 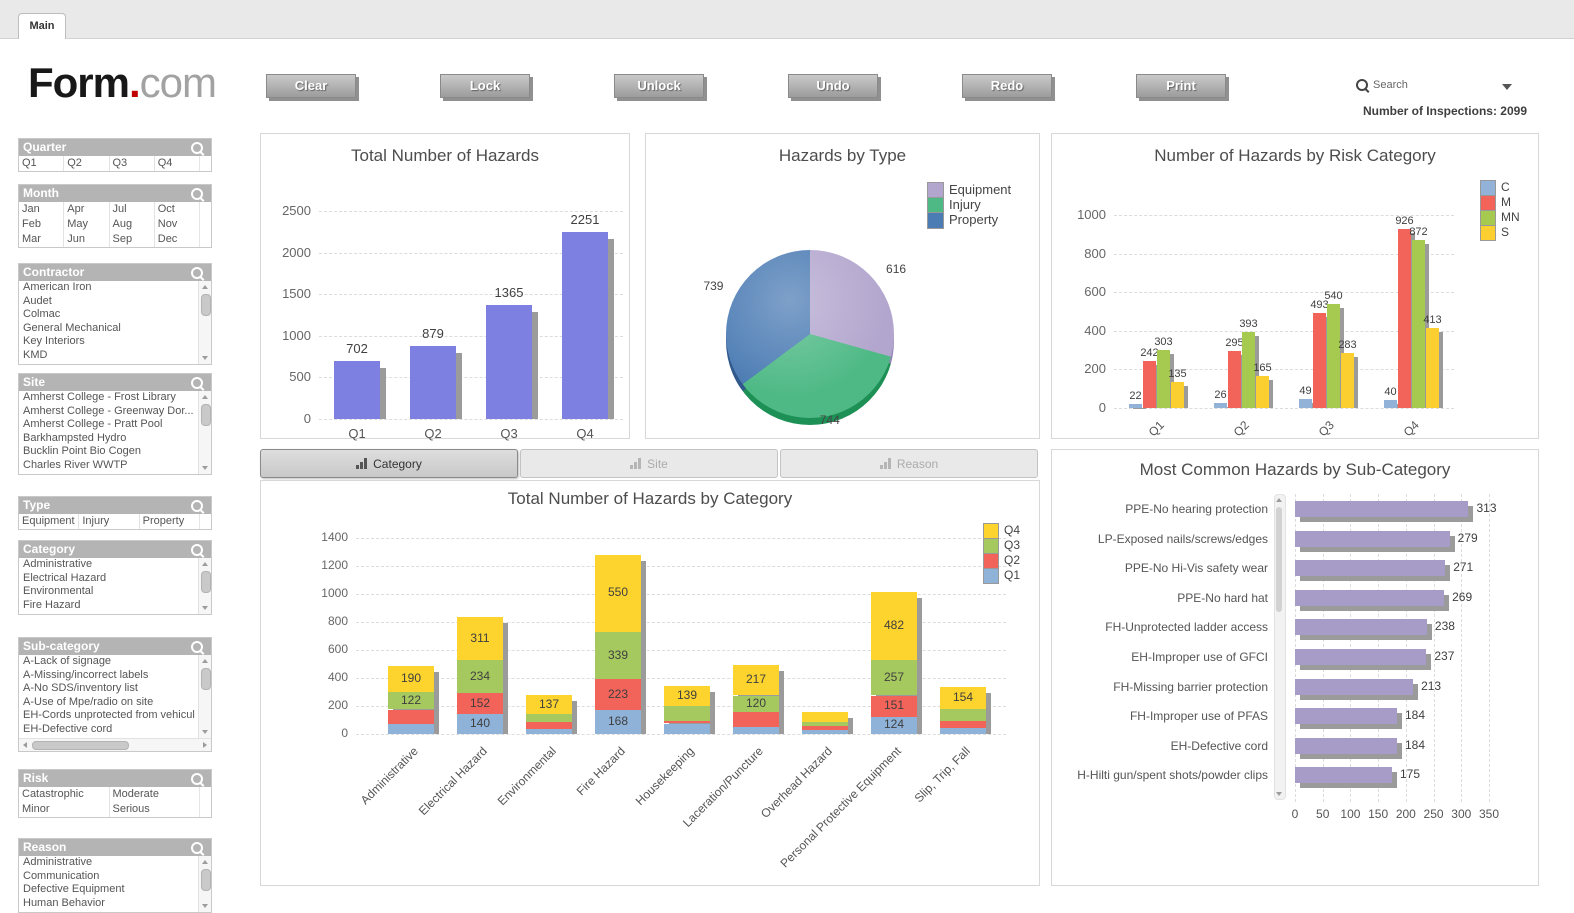 What do you see at coordinates (204, 322) in the screenshot?
I see `filter-contractor-vscrollbar` at bounding box center [204, 322].